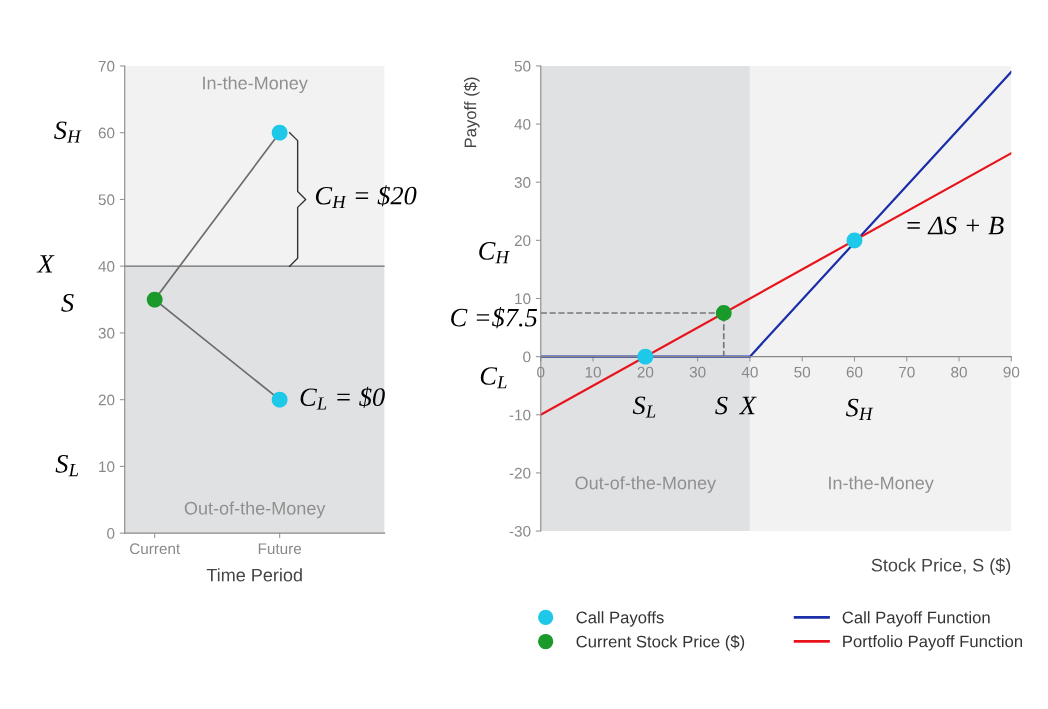 This screenshot has height=709, width=1048. I want to click on y-tick-label: -20, so click(520, 473).